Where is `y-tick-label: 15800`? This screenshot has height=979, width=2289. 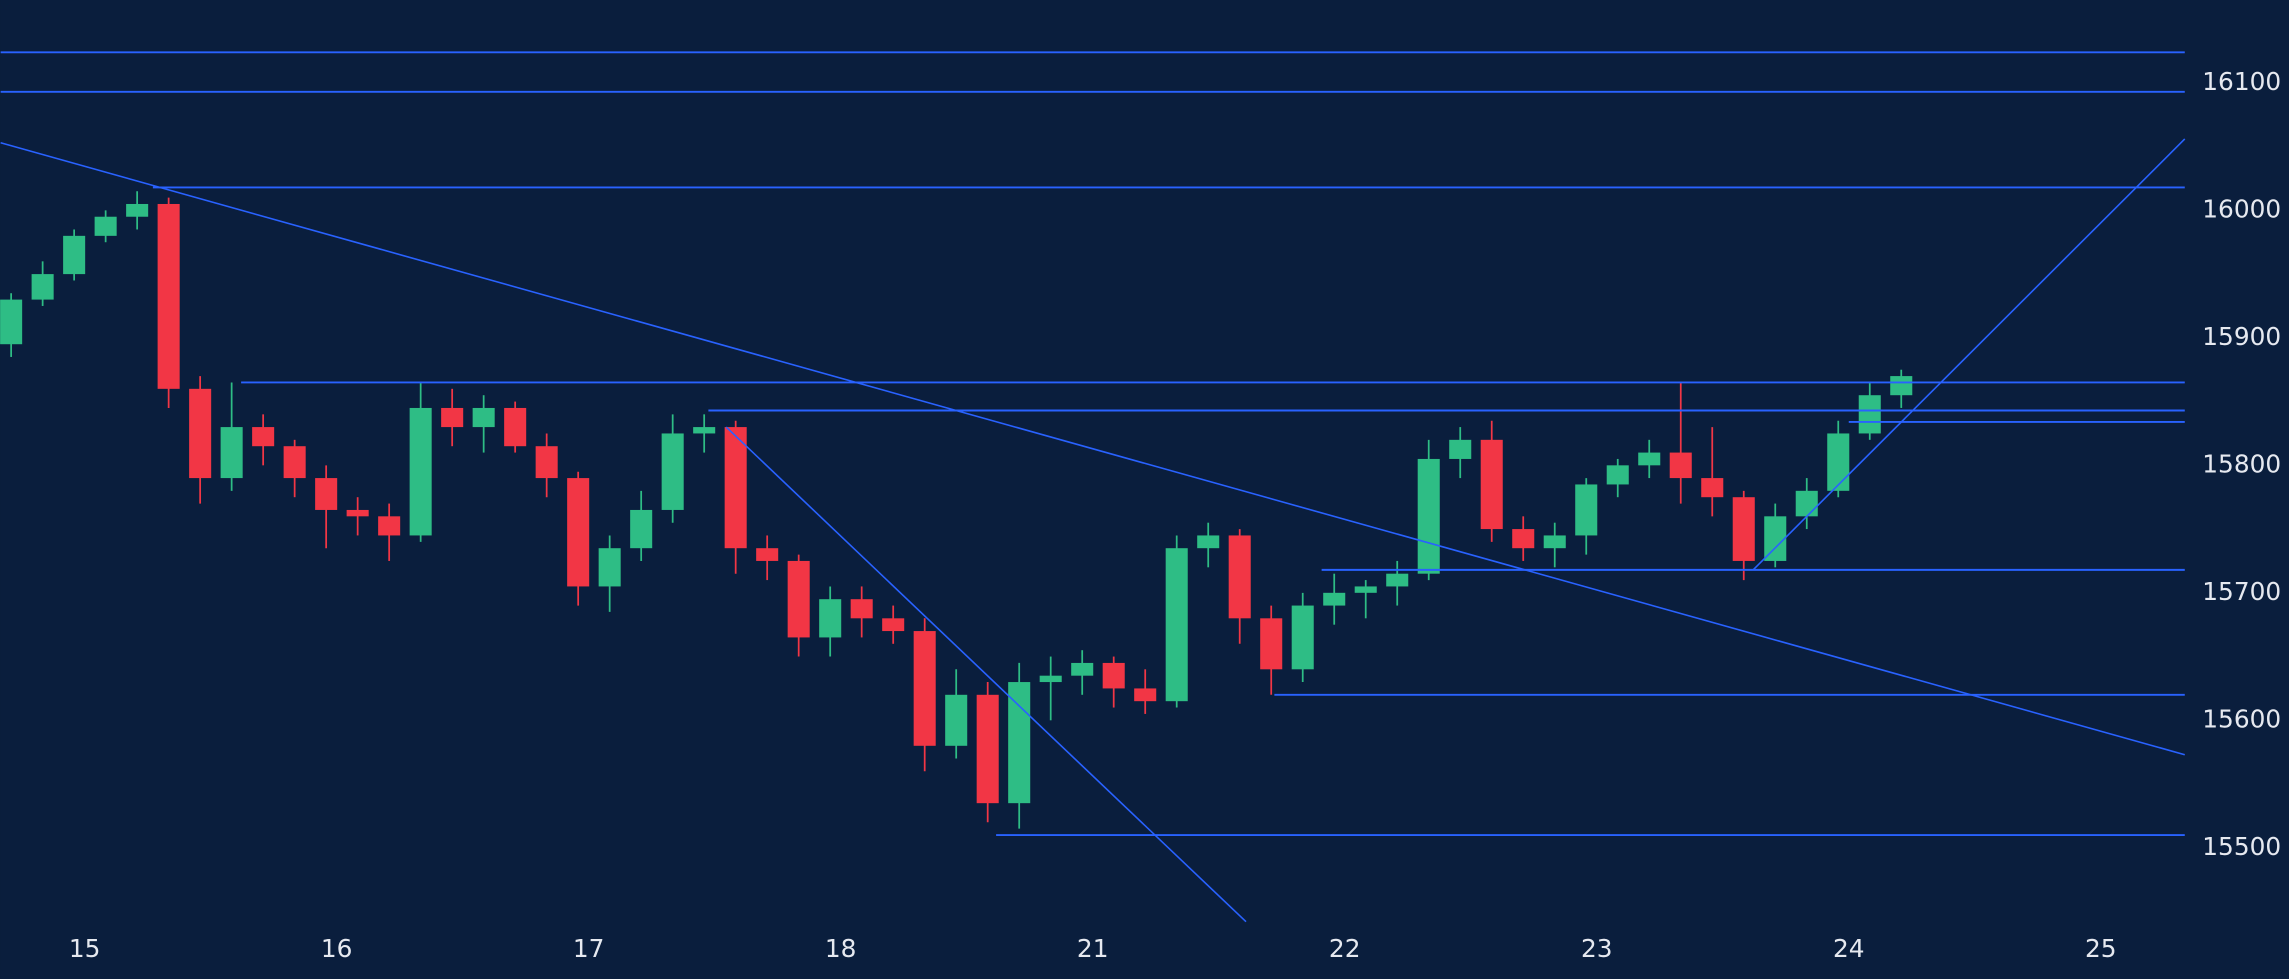 y-tick-label: 15800 is located at coordinates (2241, 463).